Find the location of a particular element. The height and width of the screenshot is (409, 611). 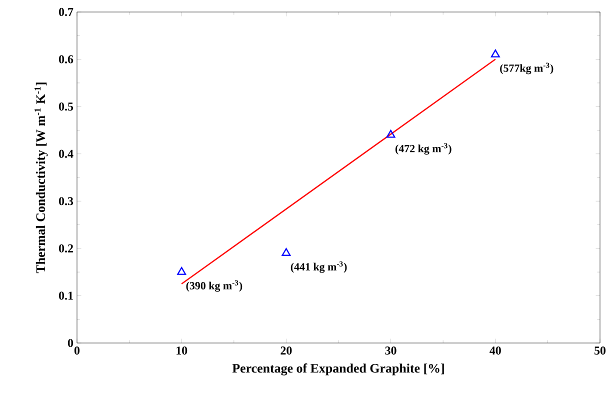

y-tick-label: 0 is located at coordinates (71, 343).